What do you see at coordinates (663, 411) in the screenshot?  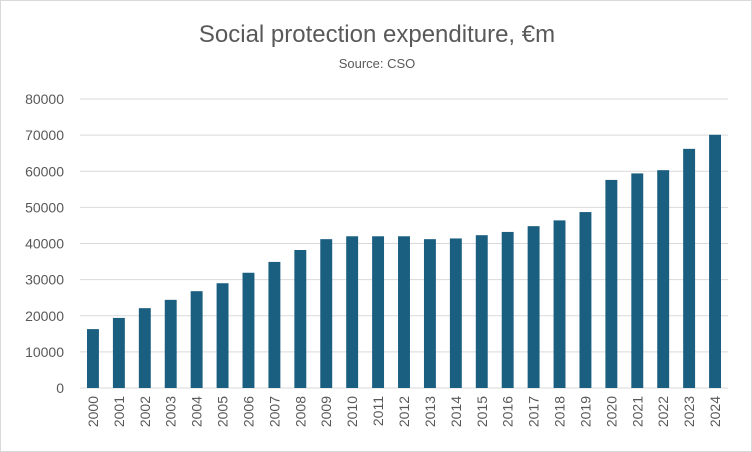 I see `x-tick-label: 2022` at bounding box center [663, 411].